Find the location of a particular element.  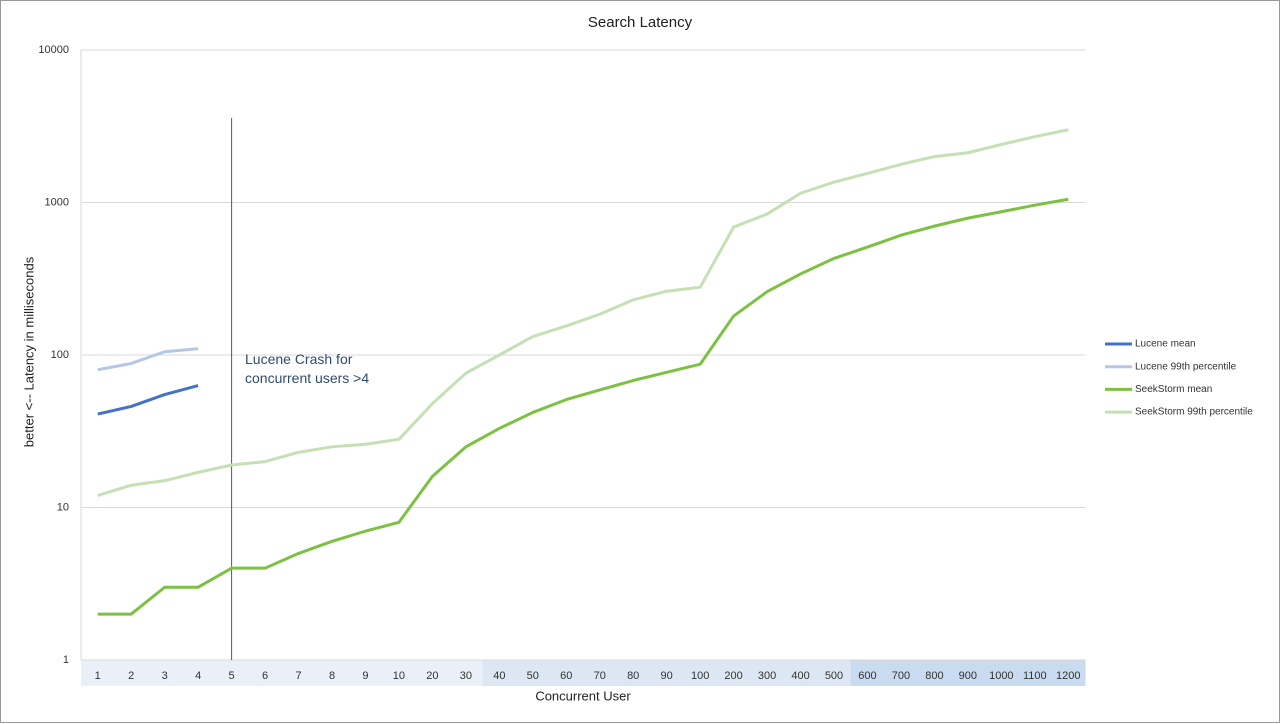

x-tick-label: 9 is located at coordinates (365, 676).